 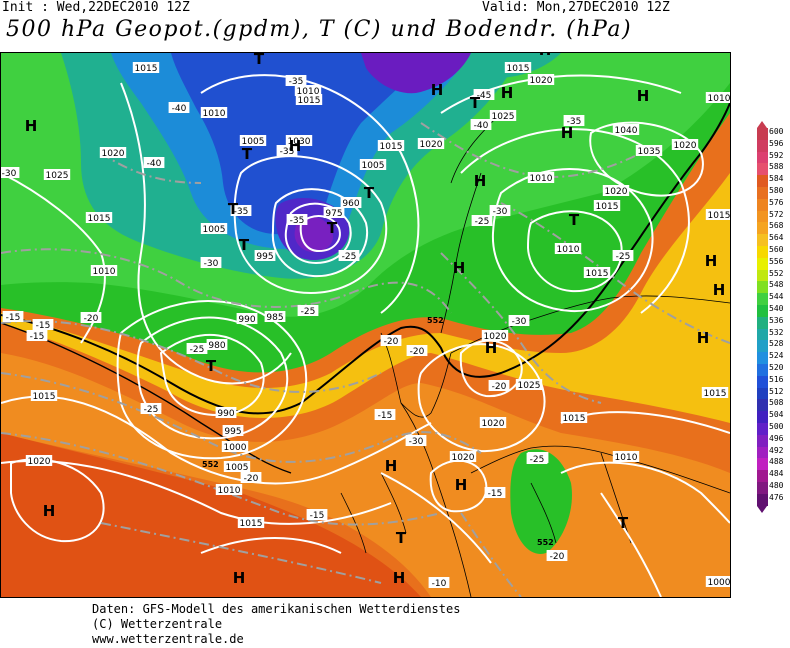 What do you see at coordinates (773, 145) in the screenshot?
I see `scale-entry: 596` at bounding box center [773, 145].